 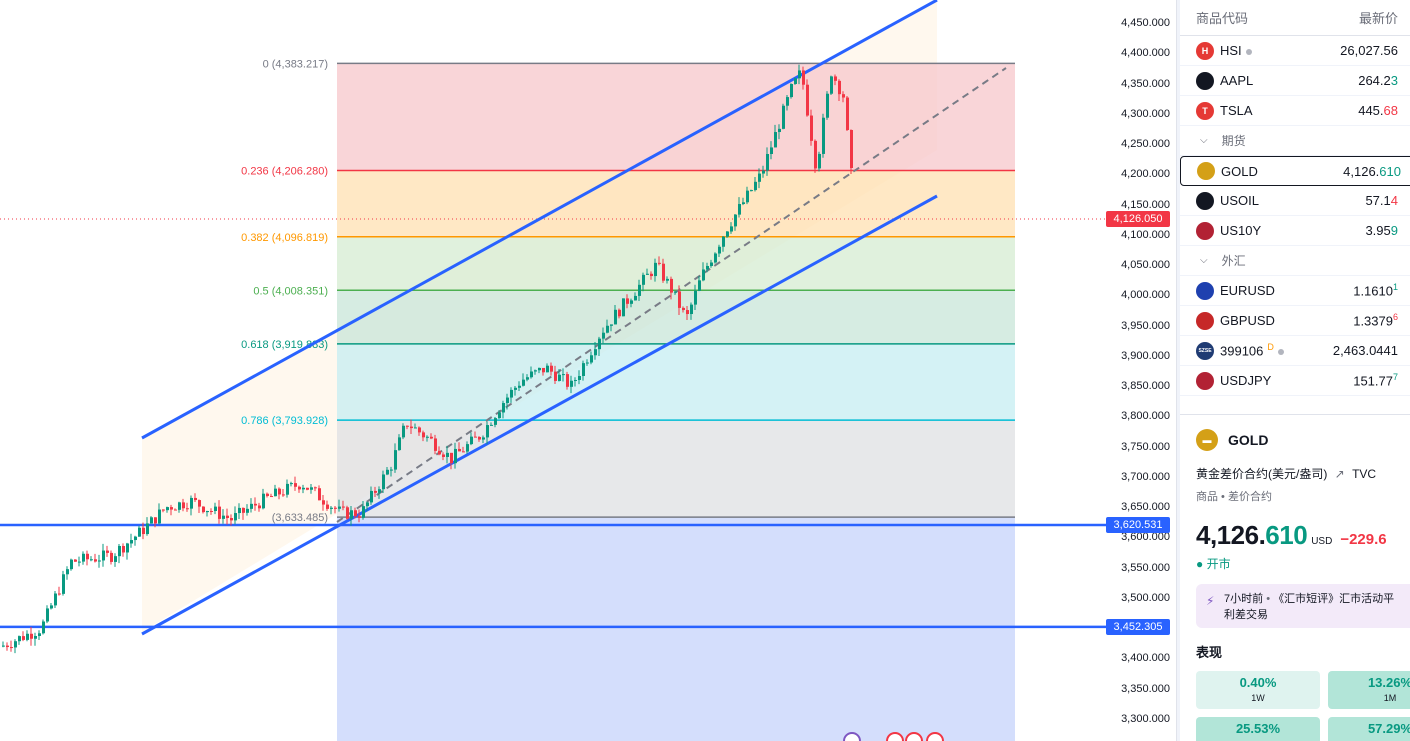 I want to click on watchlist-row-us10y: US10Y 3.959, so click(x=1295, y=231).